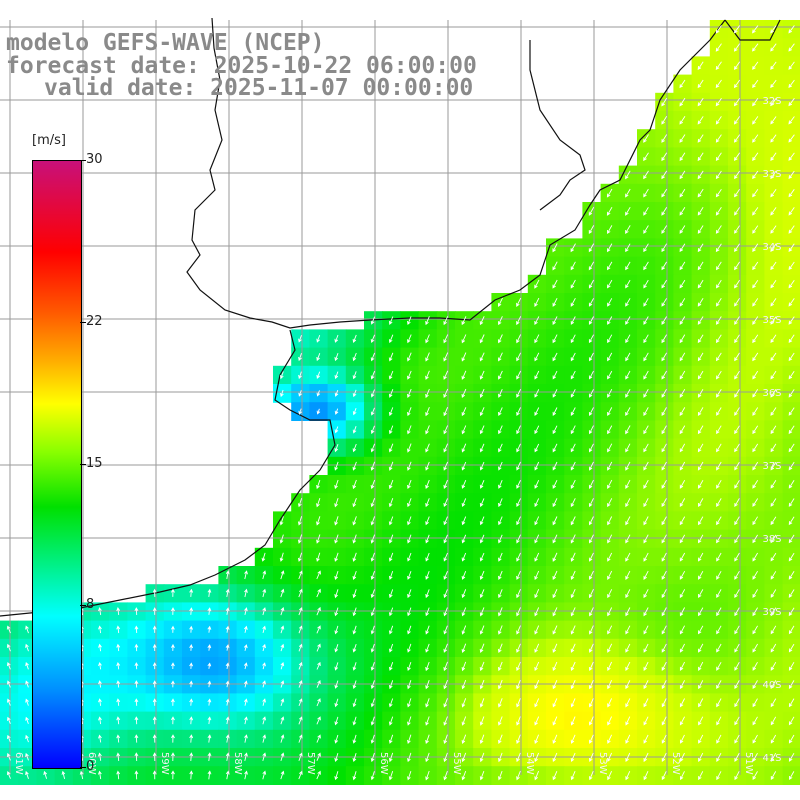 This screenshot has width=800, height=800. I want to click on longitude-label: 60W, so click(91, 763).